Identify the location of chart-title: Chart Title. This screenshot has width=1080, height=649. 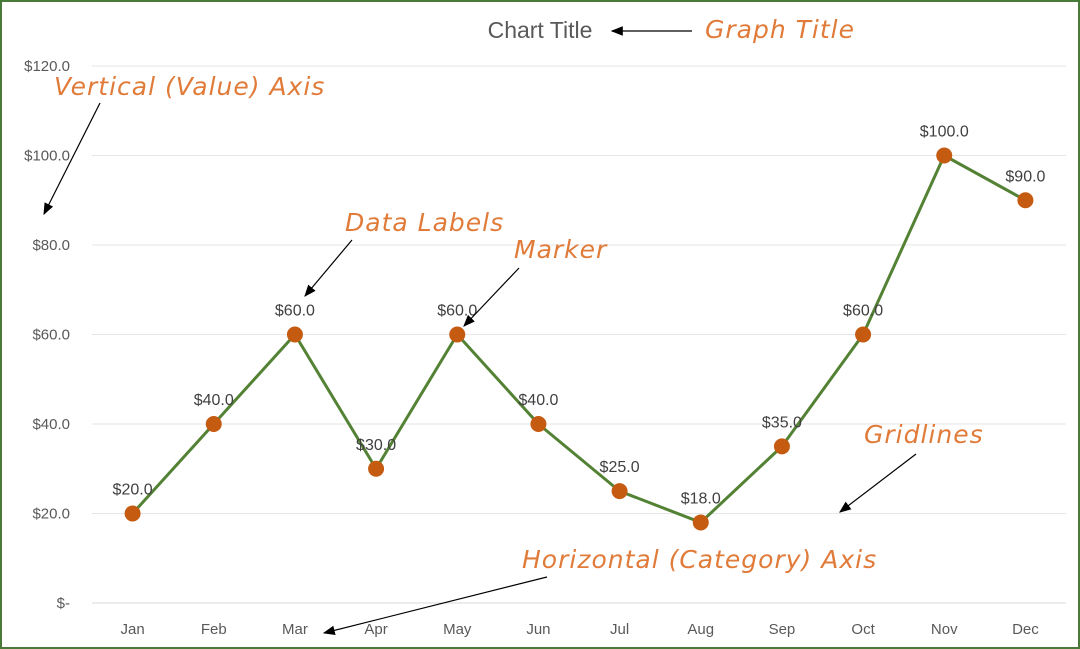
(540, 30).